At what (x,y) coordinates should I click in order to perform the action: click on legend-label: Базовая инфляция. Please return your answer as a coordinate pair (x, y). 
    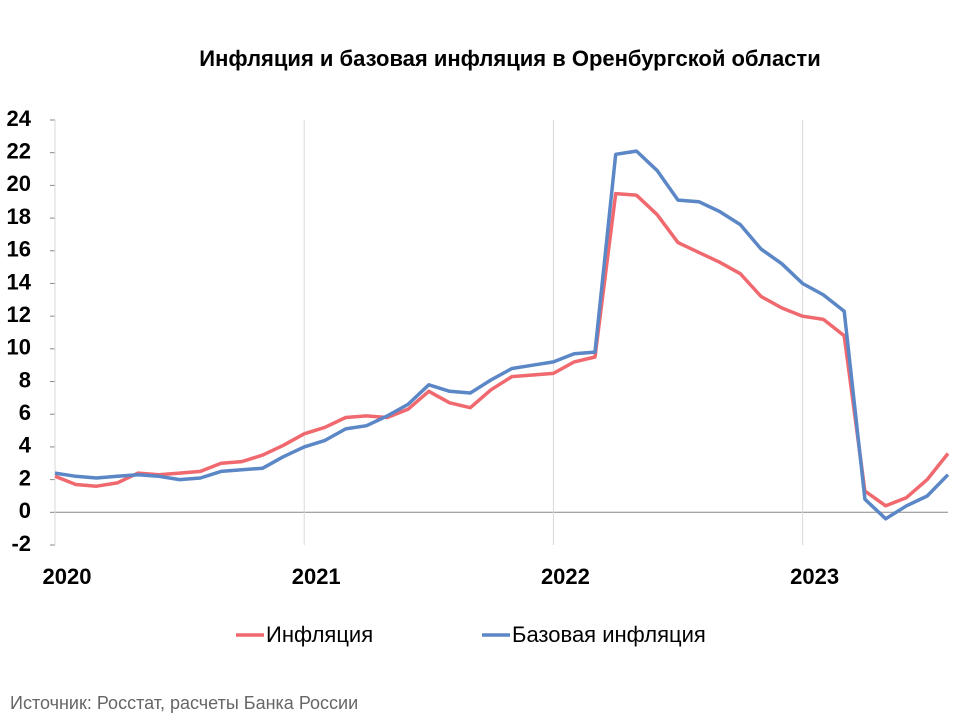
    Looking at the image, I should click on (609, 634).